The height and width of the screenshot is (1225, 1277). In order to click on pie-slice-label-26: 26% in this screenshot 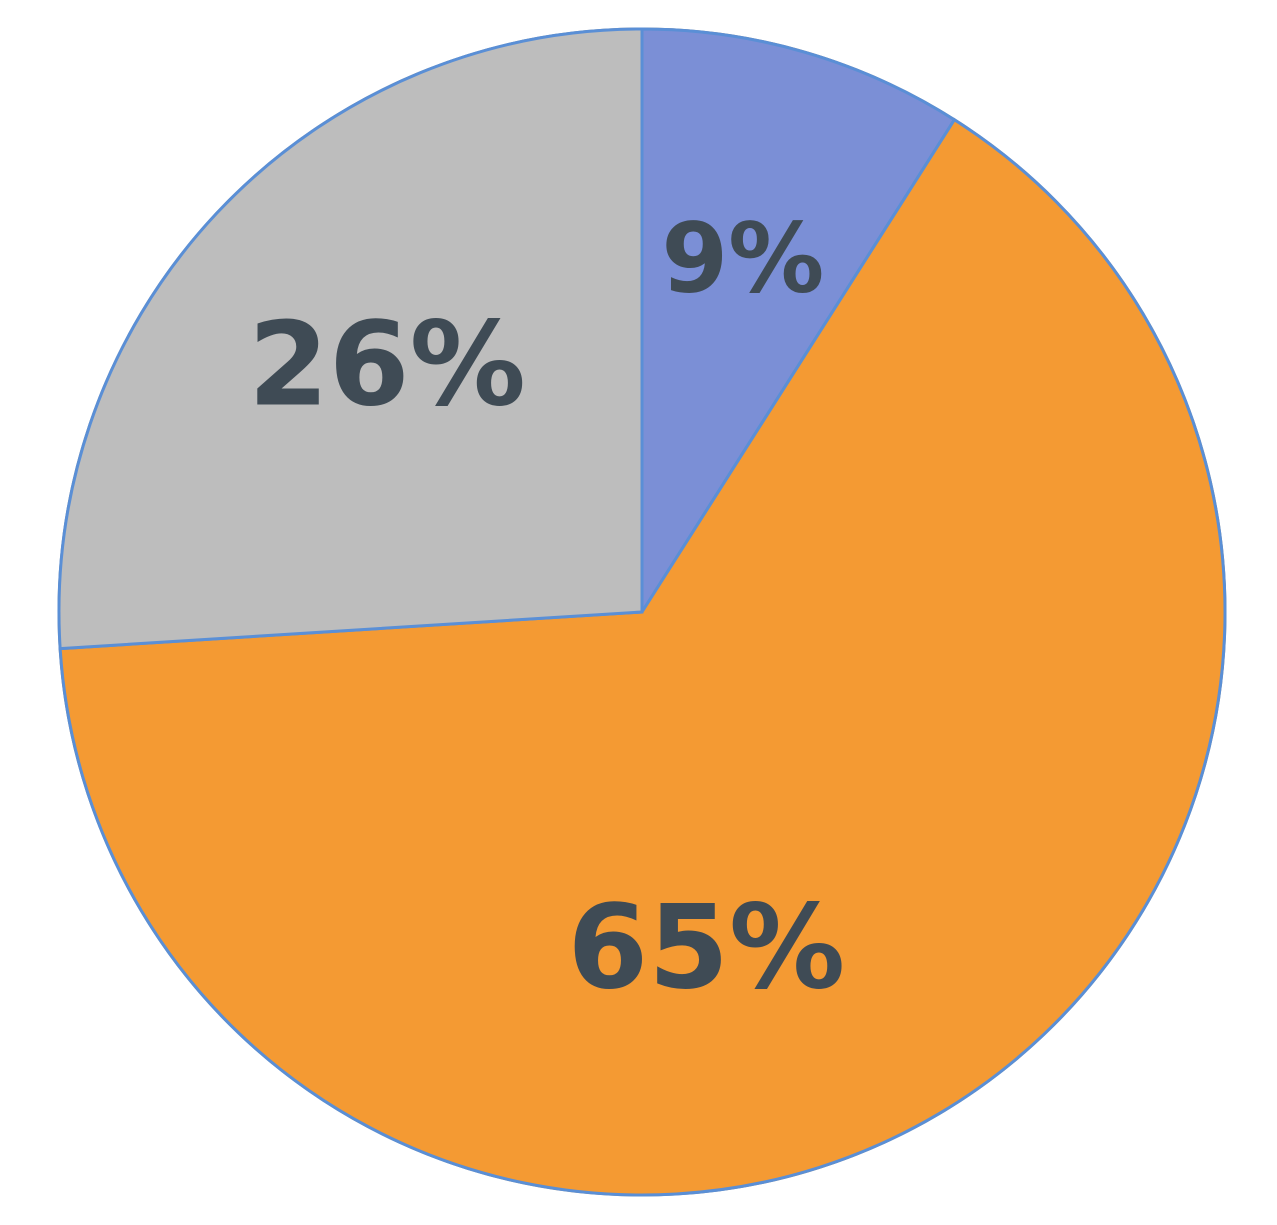, I will do `click(387, 364)`.